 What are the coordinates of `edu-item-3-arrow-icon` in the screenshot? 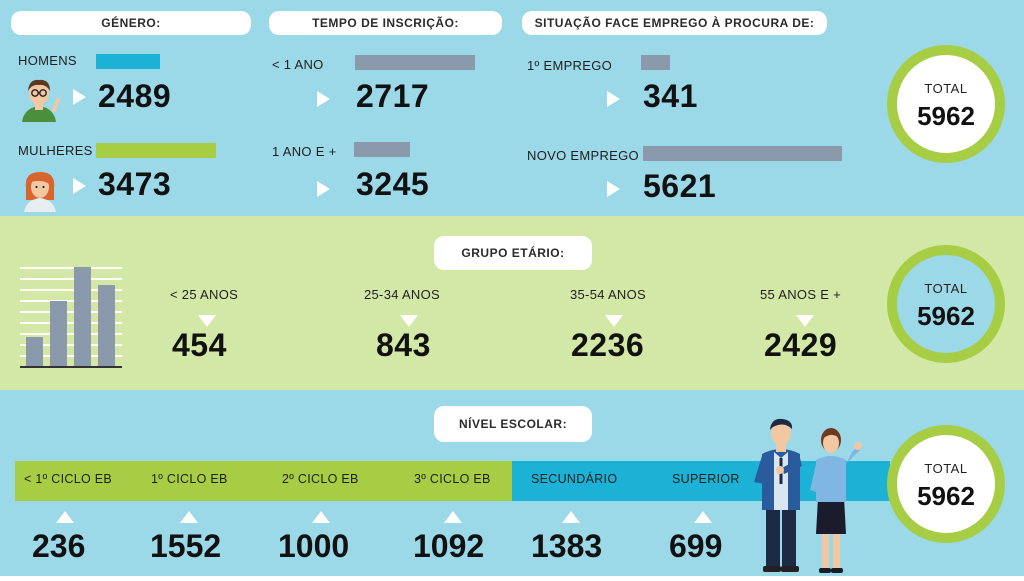 It's located at (321, 517).